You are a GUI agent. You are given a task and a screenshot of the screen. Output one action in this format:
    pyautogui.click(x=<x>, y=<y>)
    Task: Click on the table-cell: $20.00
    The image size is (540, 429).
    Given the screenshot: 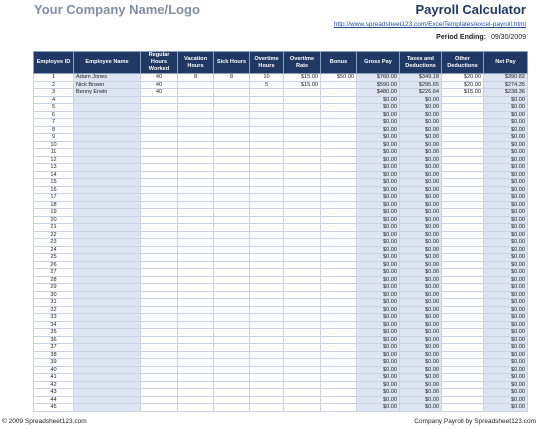 What is the action you would take?
    pyautogui.click(x=462, y=84)
    